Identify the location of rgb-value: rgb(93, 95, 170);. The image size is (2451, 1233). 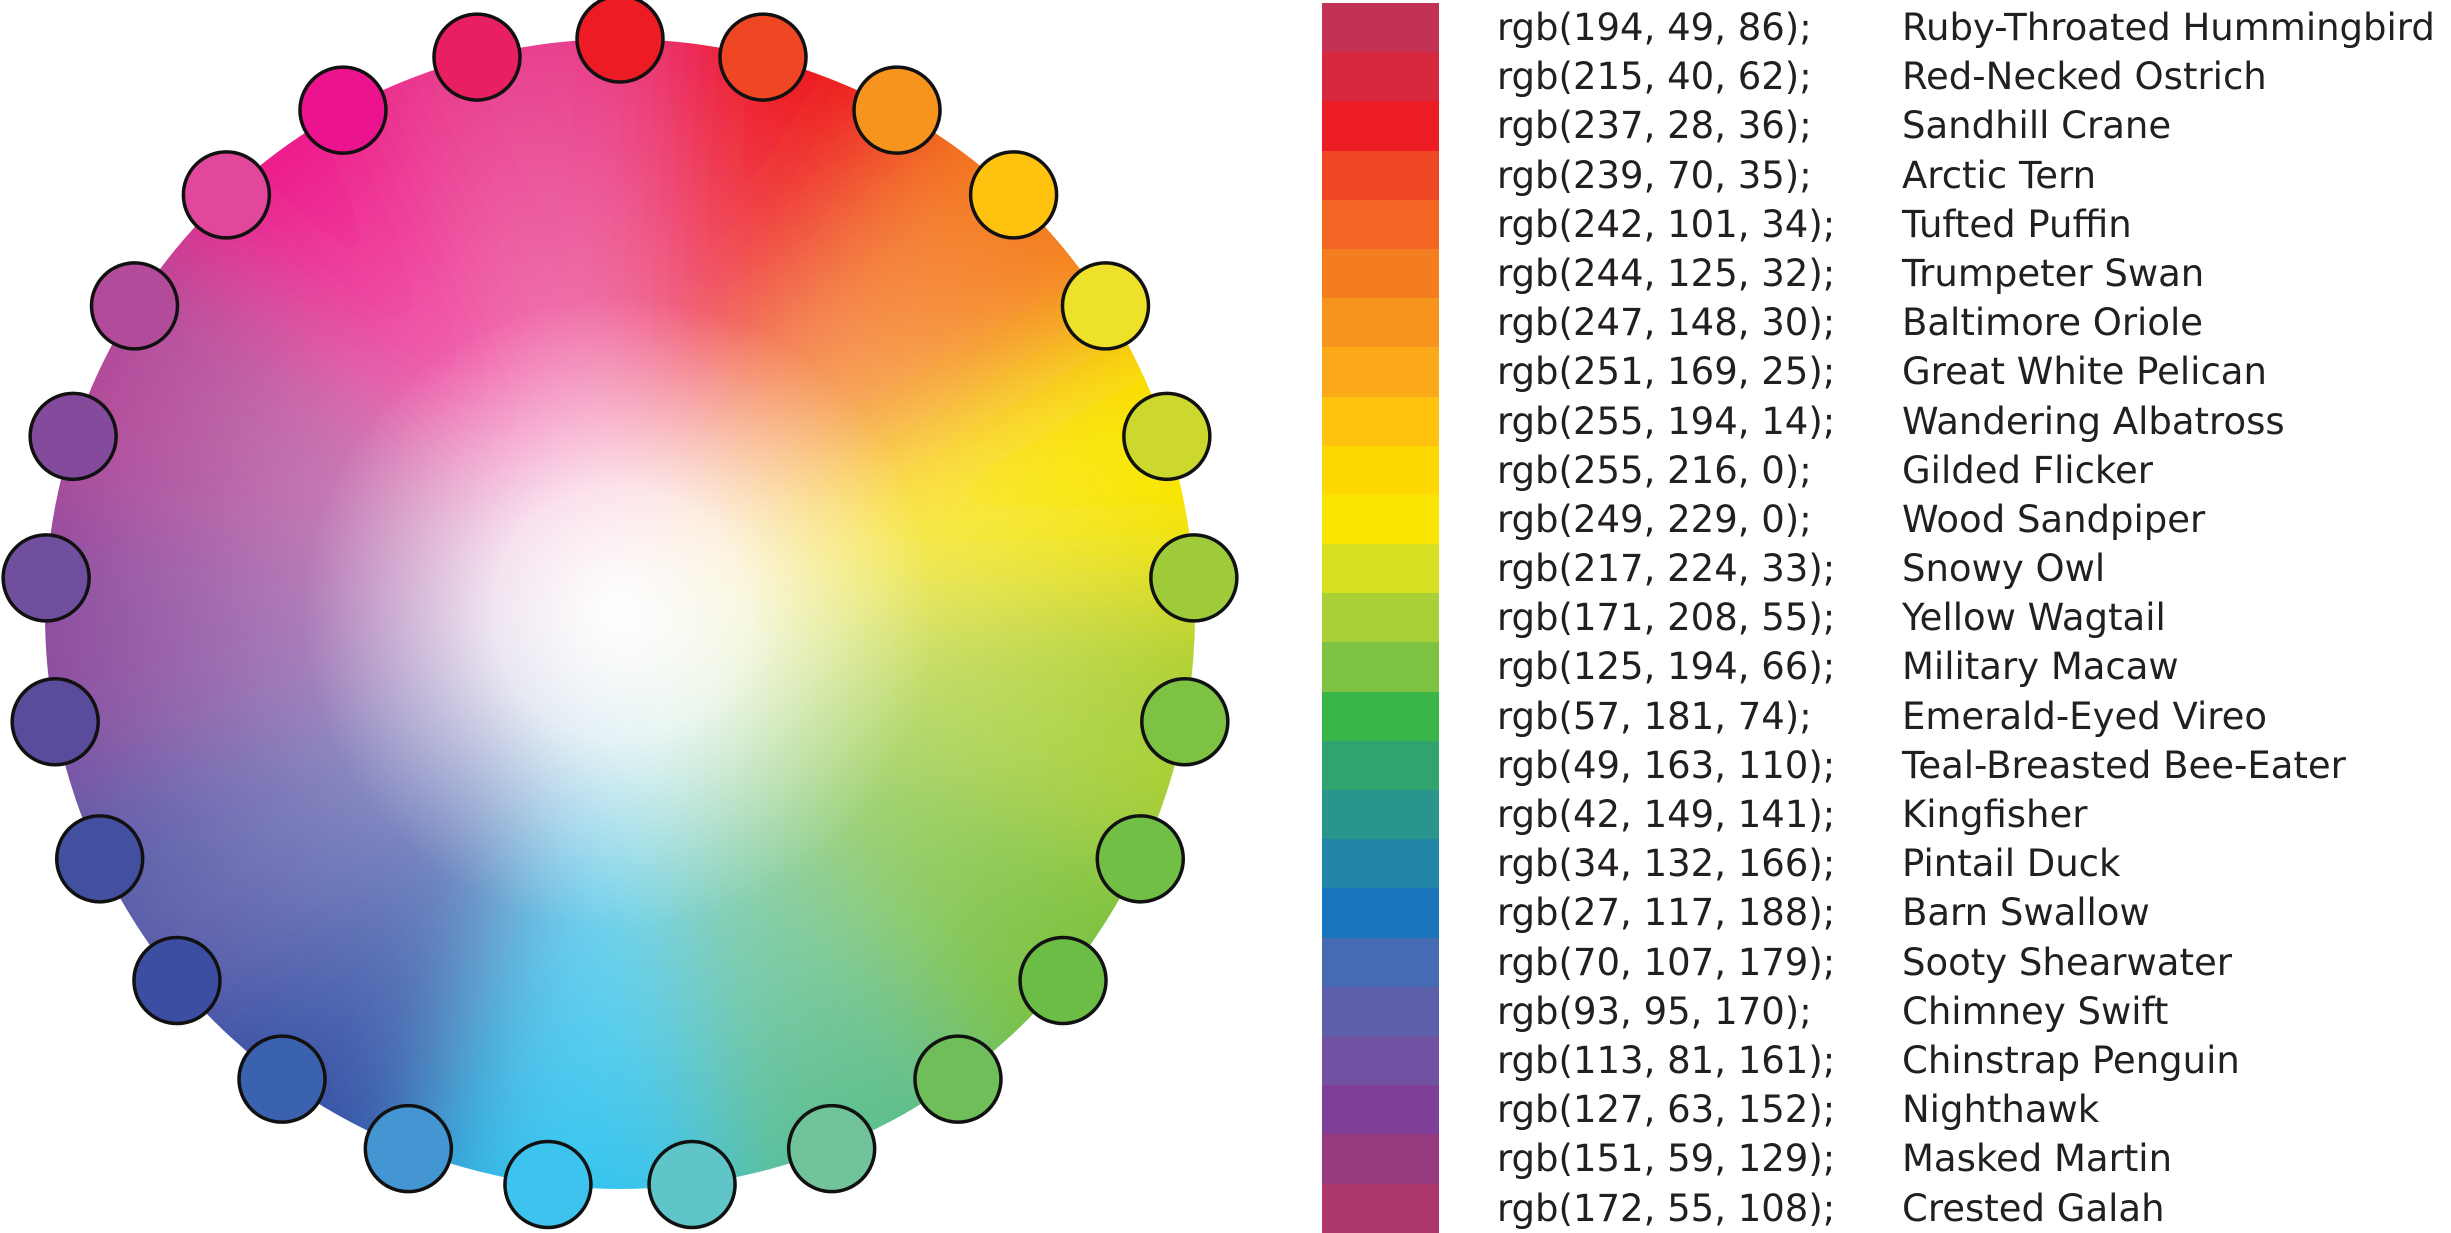
(1654, 1011).